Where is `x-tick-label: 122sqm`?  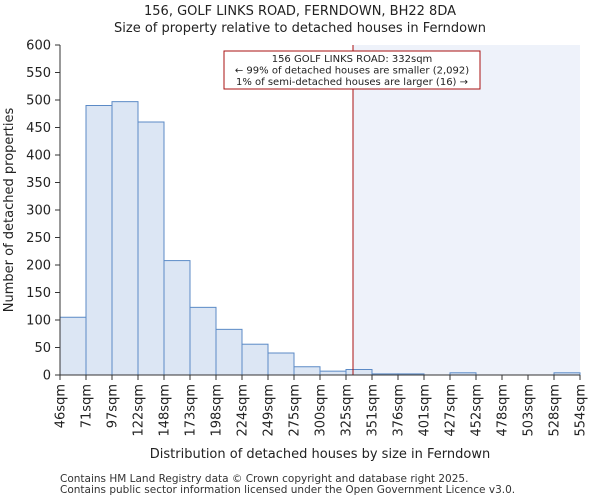
x-tick-label: 122sqm is located at coordinates (139, 410).